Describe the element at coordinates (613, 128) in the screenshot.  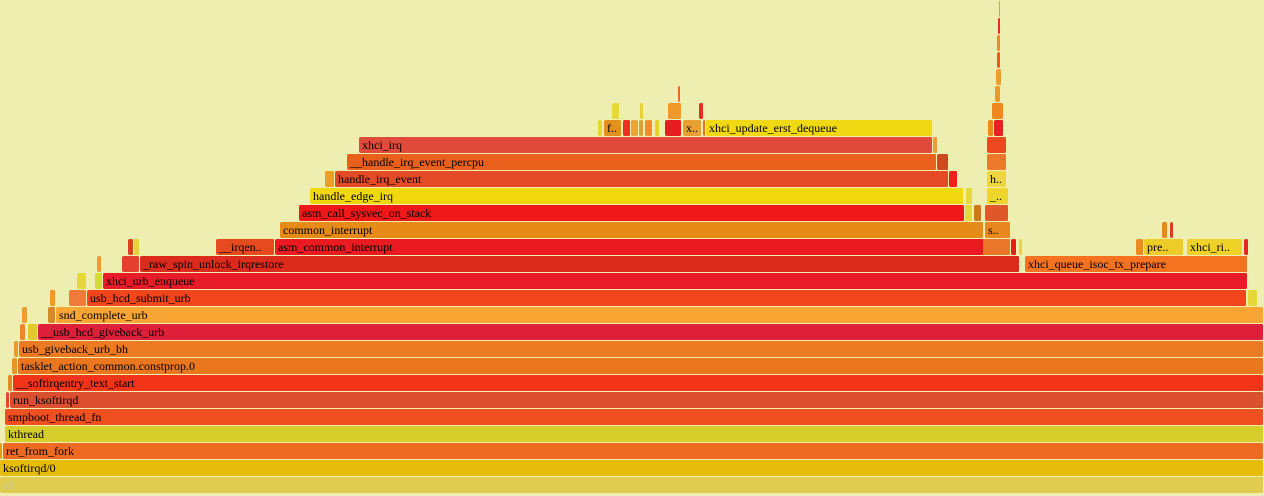
I see `frame-f: f..` at that location.